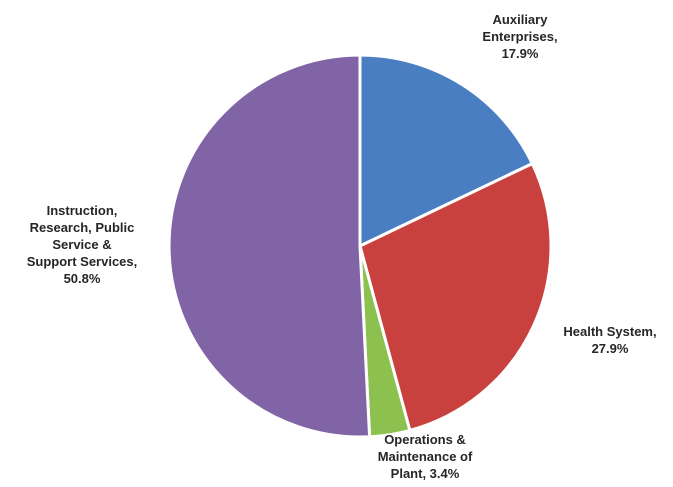  I want to click on data-label-line: Enterprises,, so click(519, 36).